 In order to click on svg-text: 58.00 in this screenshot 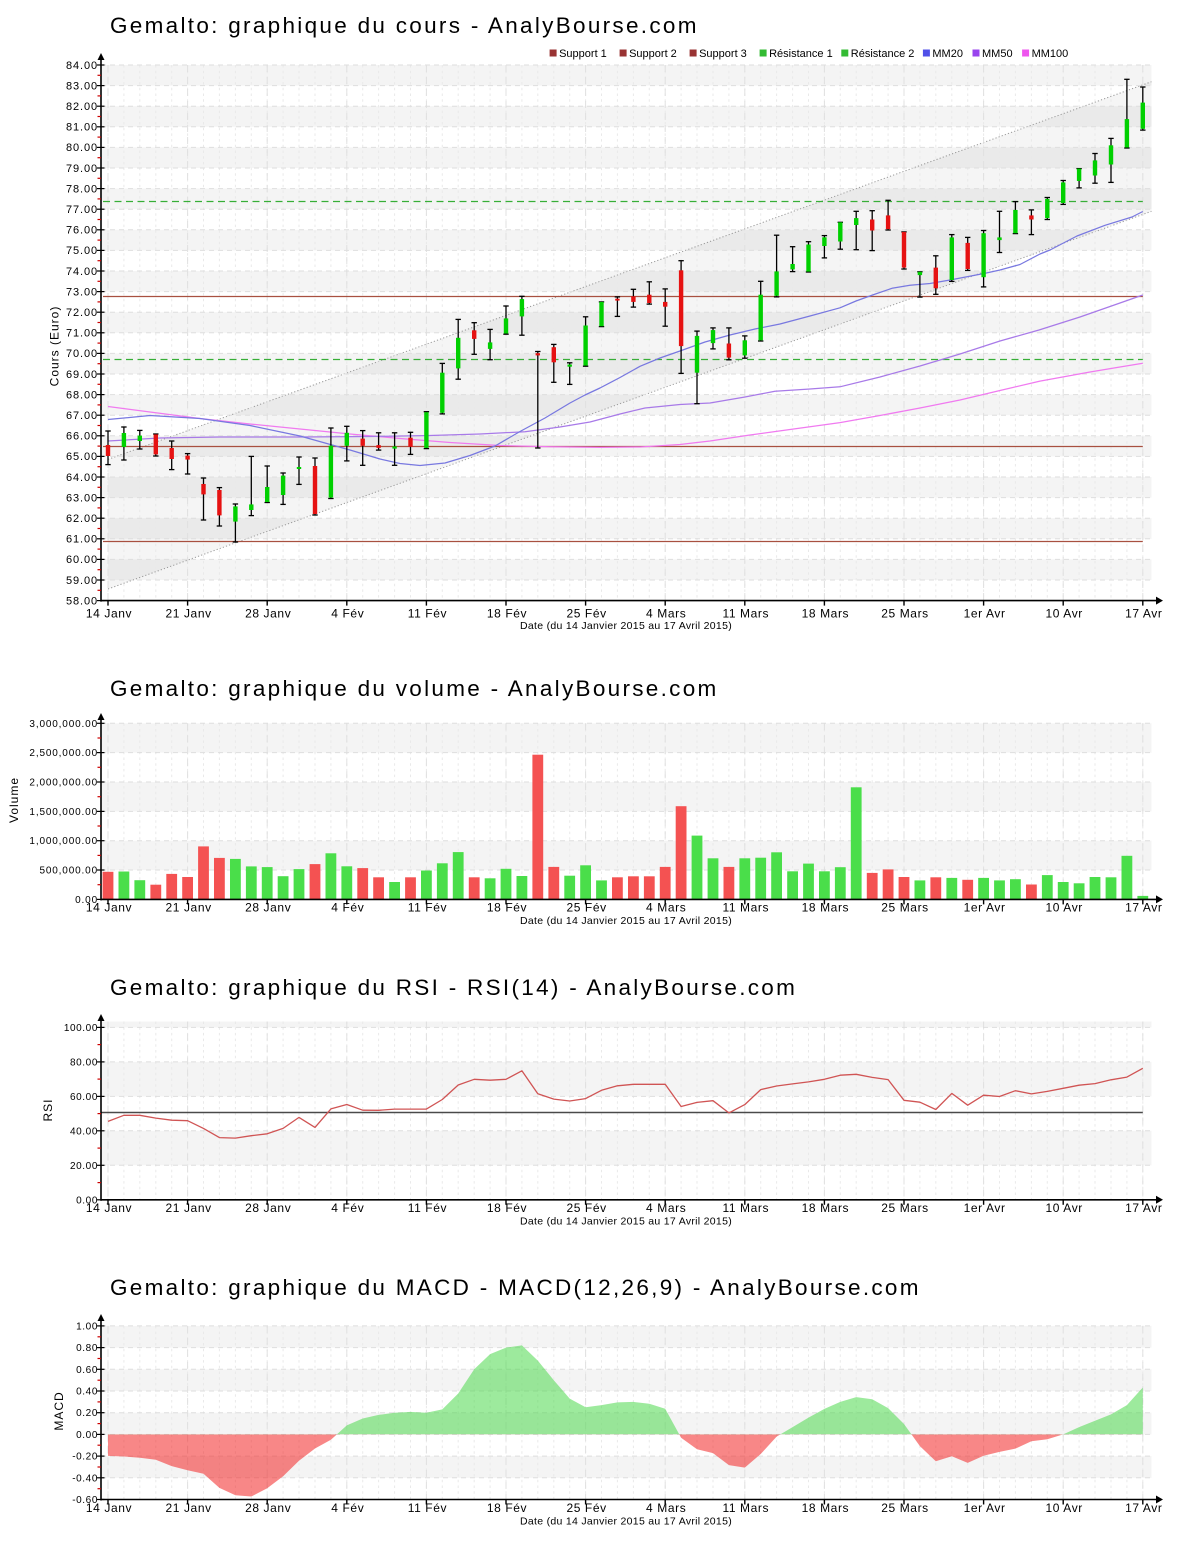, I will do `click(82, 601)`.